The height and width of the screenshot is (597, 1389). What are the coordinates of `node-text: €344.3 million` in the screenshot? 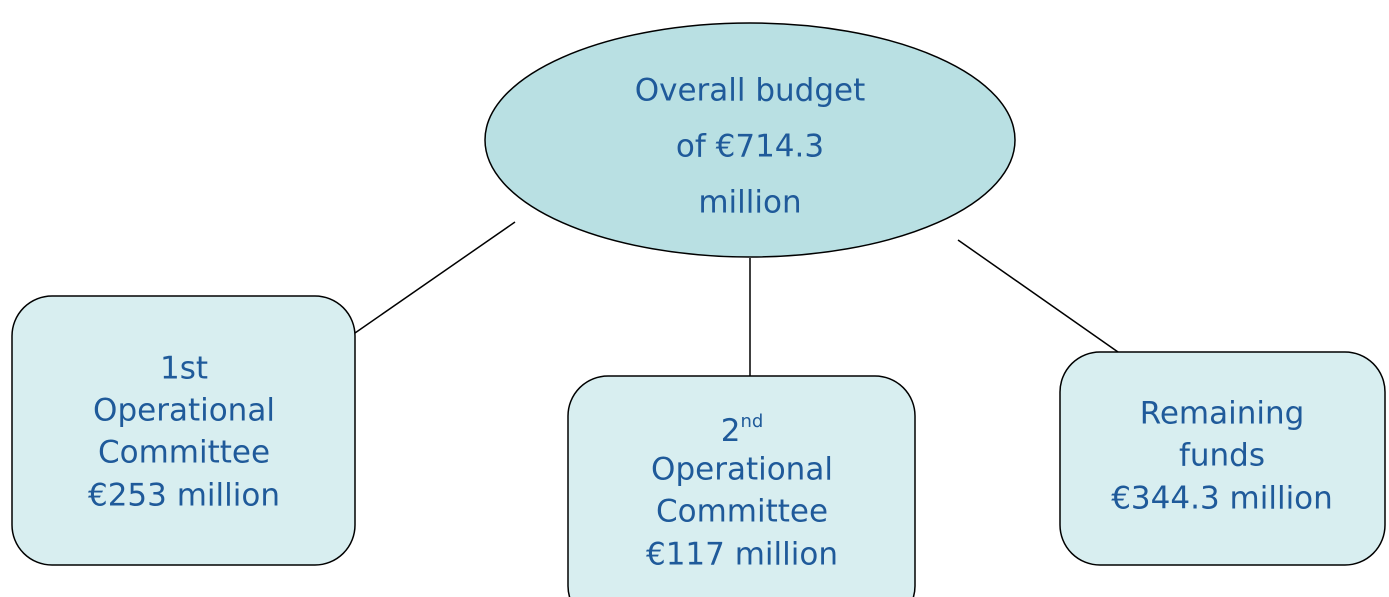 It's located at (1222, 499).